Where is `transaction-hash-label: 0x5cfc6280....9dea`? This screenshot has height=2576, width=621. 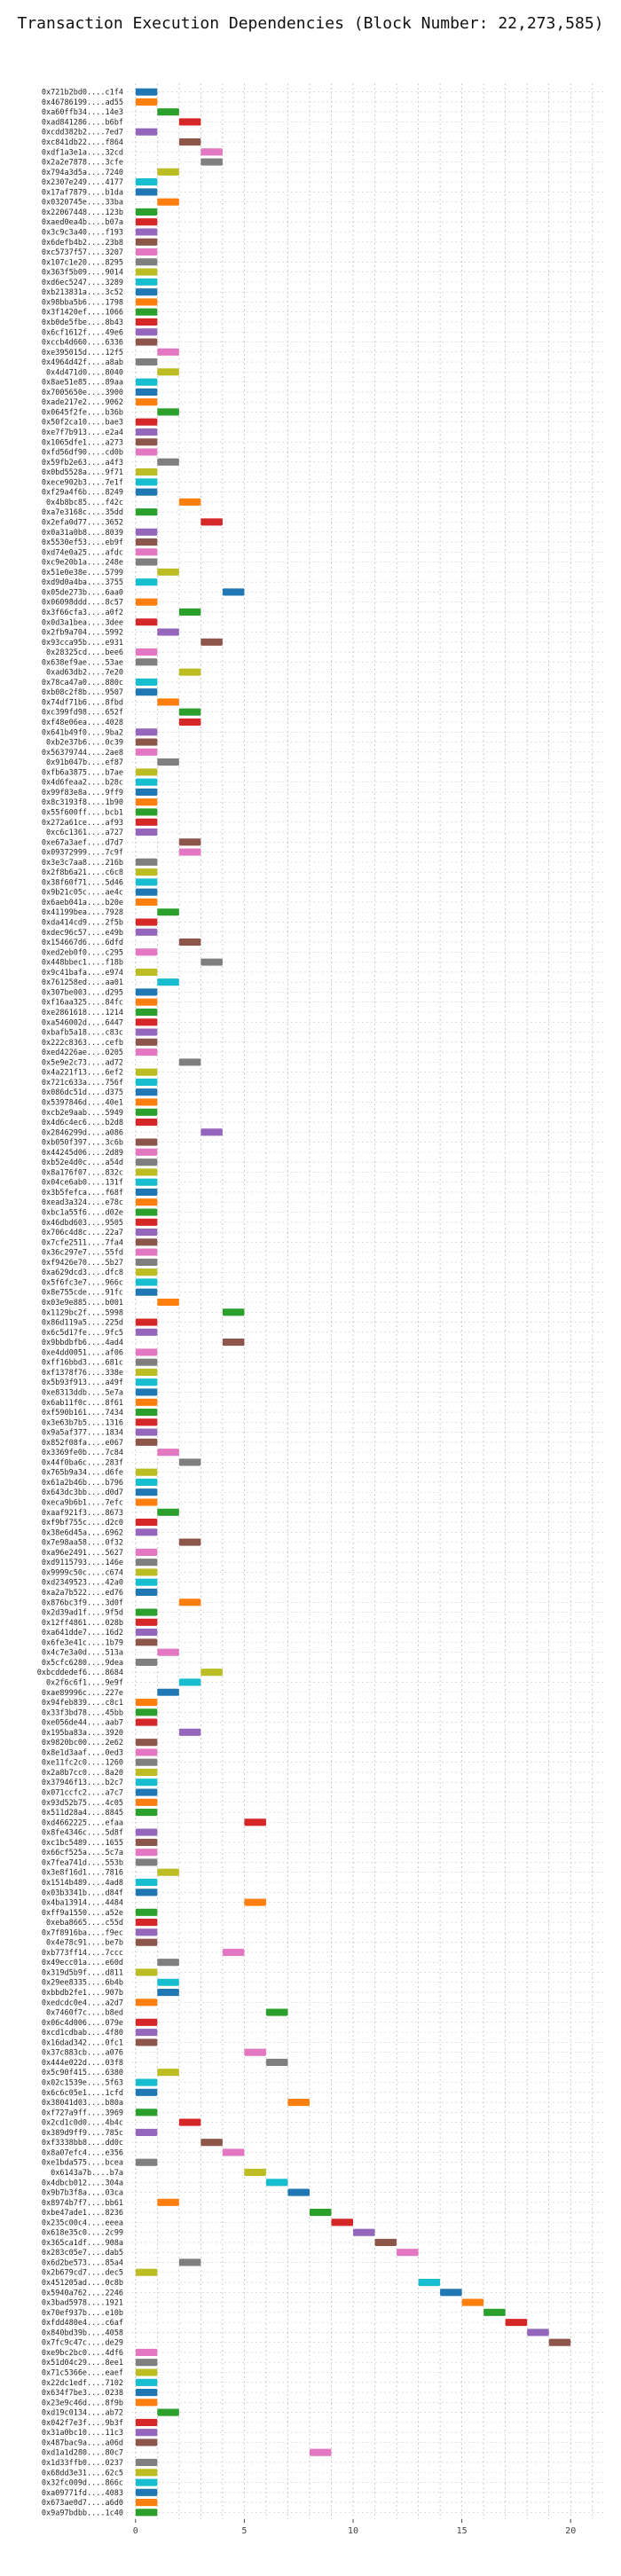
transaction-hash-label: 0x5cfc6280....9dea is located at coordinates (82, 1663).